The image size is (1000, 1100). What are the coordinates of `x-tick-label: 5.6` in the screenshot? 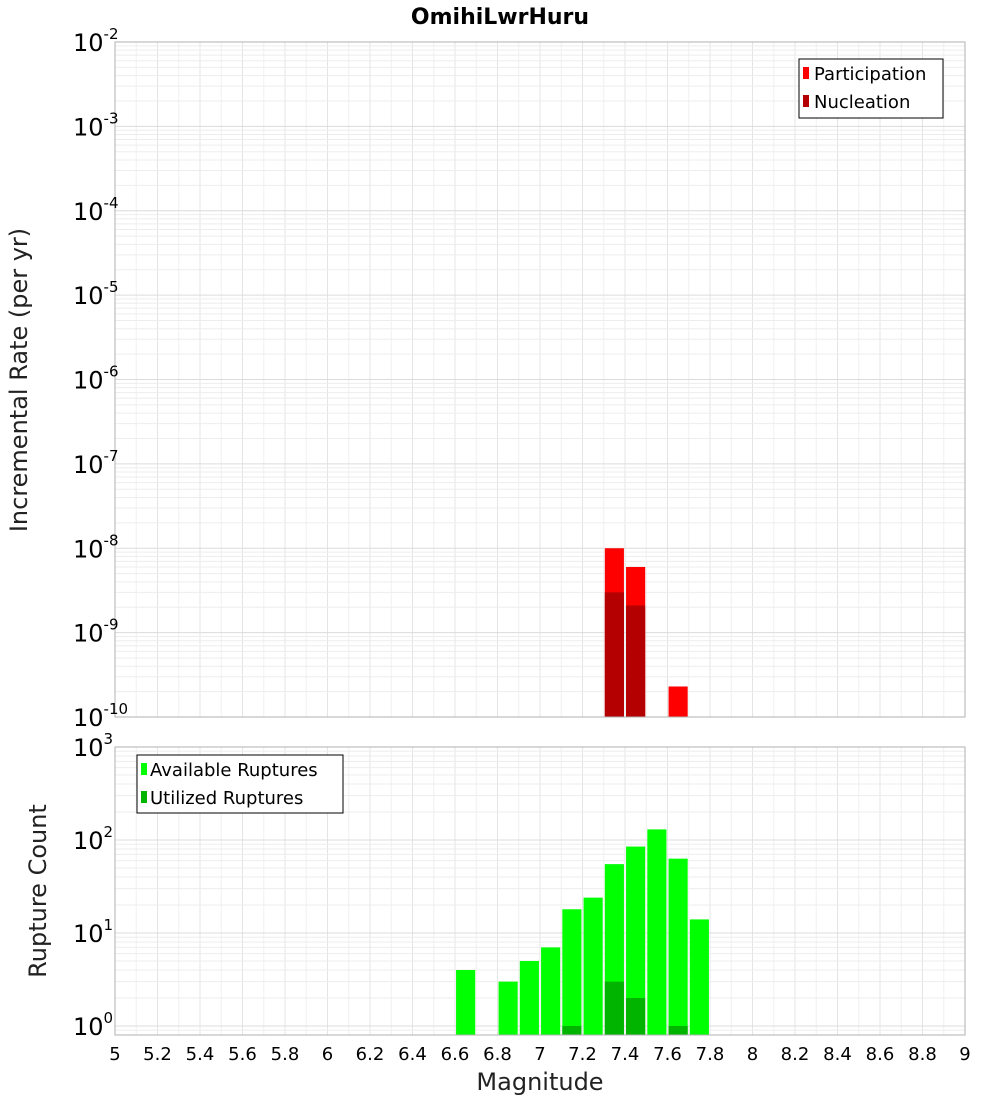 It's located at (242, 1054).